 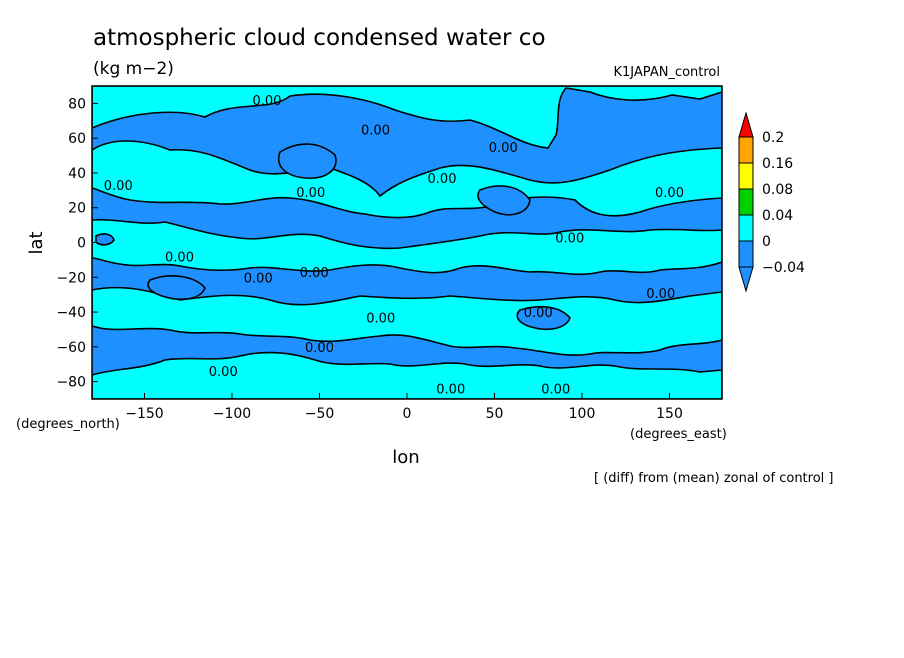 What do you see at coordinates (71, 348) in the screenshot?
I see `y-tick-label: −60` at bounding box center [71, 348].